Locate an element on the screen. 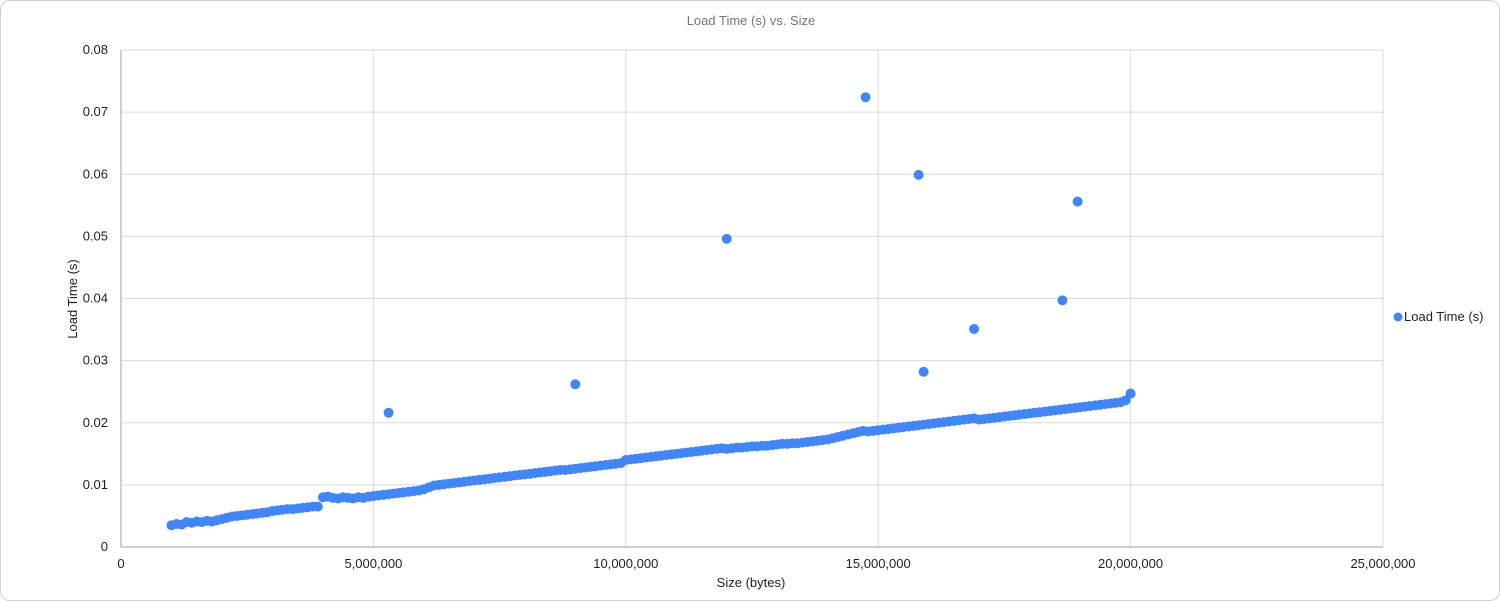 This screenshot has width=1500, height=601. y-tick-label: 0.03 is located at coordinates (95, 360).